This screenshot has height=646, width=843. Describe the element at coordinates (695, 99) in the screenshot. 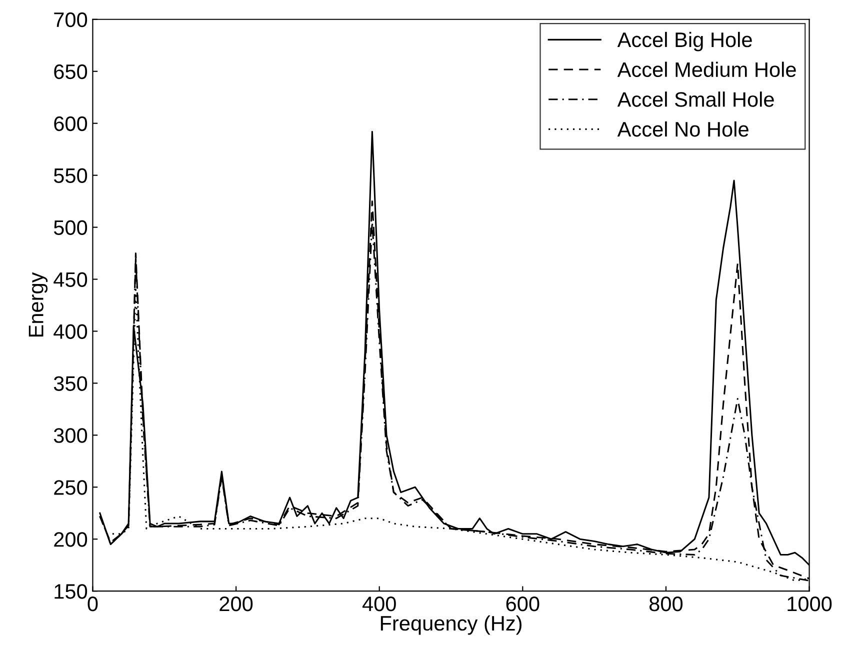

I see `legend-label: Accel Small Hole` at that location.